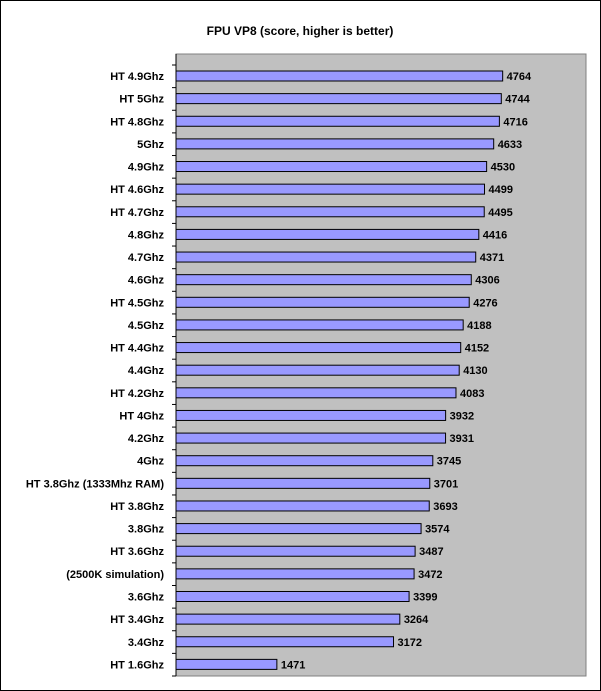  What do you see at coordinates (500, 213) in the screenshot?
I see `value-label: 4495` at bounding box center [500, 213].